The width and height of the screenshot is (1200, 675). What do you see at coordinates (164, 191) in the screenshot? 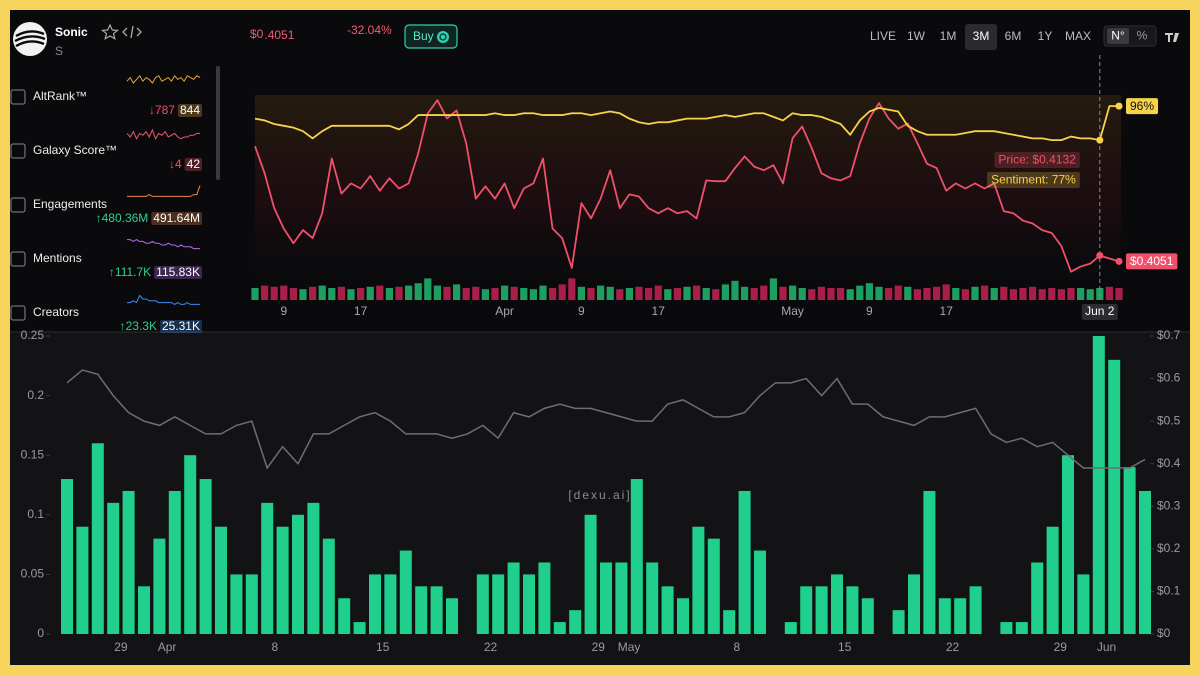
I see `sparkline` at bounding box center [164, 191].